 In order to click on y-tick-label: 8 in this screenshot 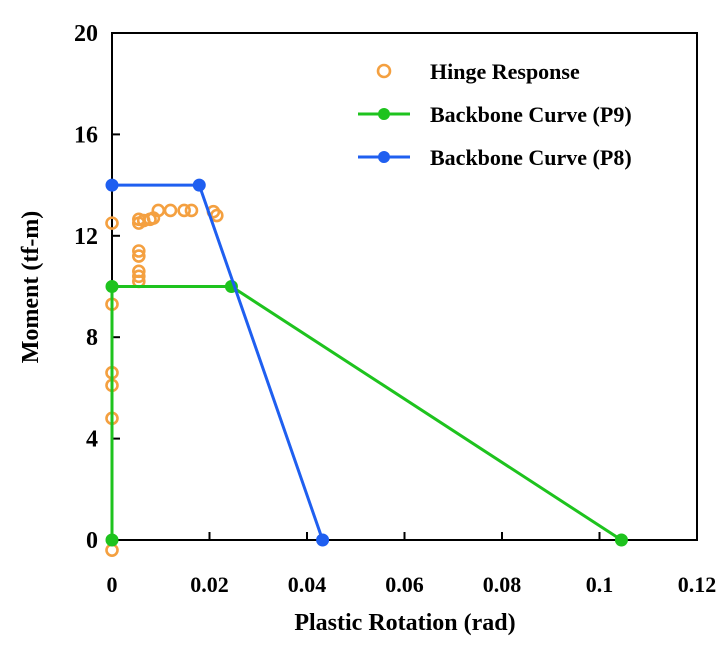, I will do `click(92, 338)`.